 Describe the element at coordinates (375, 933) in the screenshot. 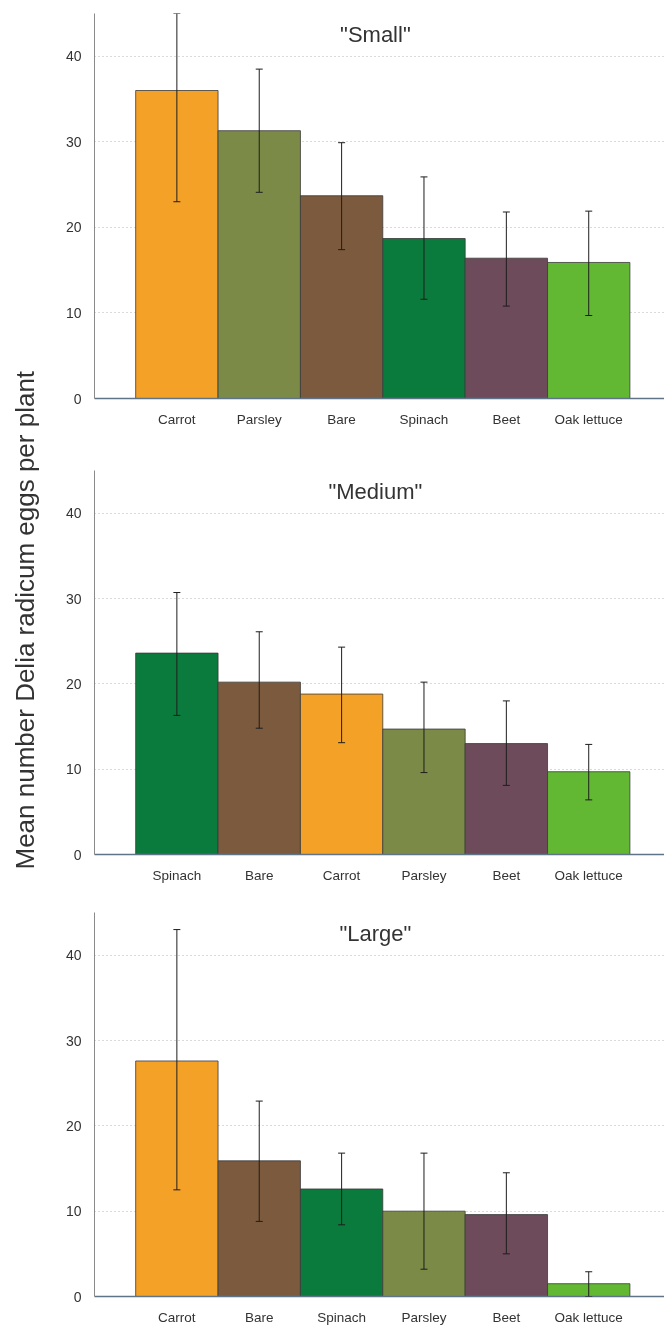

I see `chart-title: "Large"` at that location.